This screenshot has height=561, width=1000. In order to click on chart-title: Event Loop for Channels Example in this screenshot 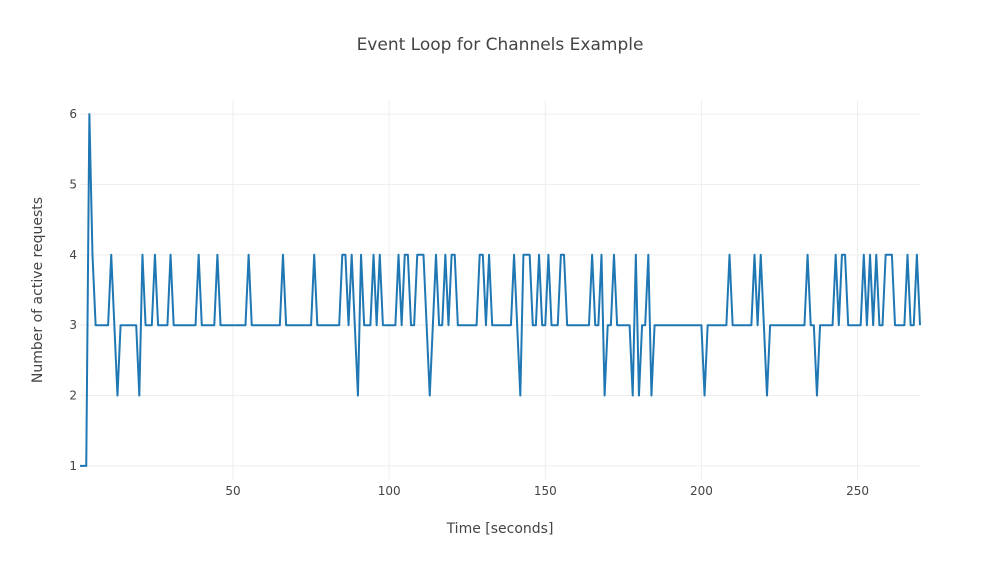, I will do `click(500, 45)`.